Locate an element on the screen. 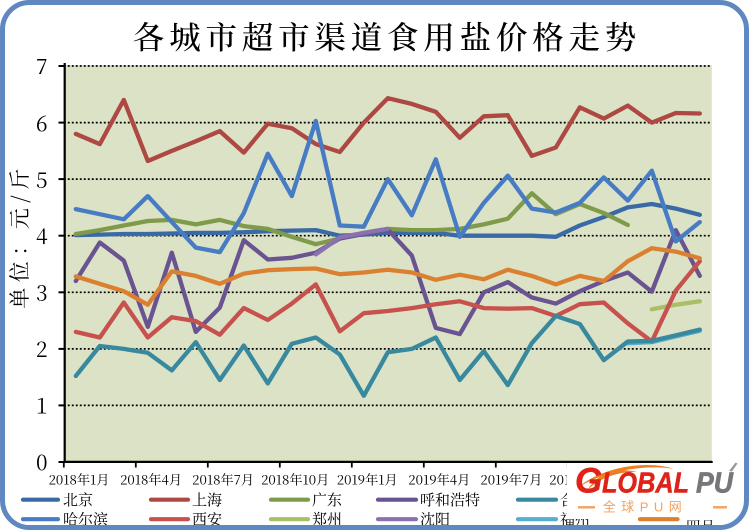  svg-text: 2018年4月 is located at coordinates (151, 478).